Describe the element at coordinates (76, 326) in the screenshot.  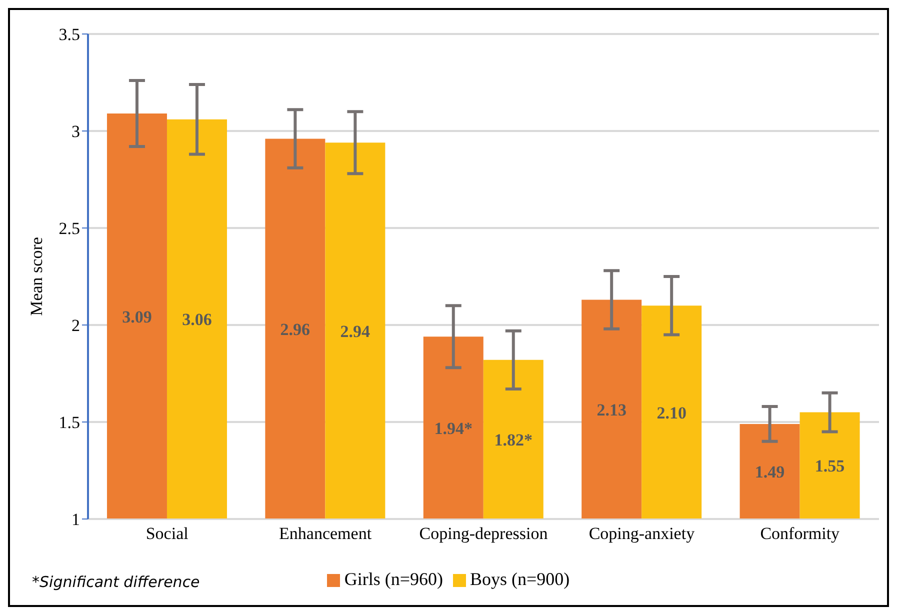
I see `y-tick-label: 2` at that location.